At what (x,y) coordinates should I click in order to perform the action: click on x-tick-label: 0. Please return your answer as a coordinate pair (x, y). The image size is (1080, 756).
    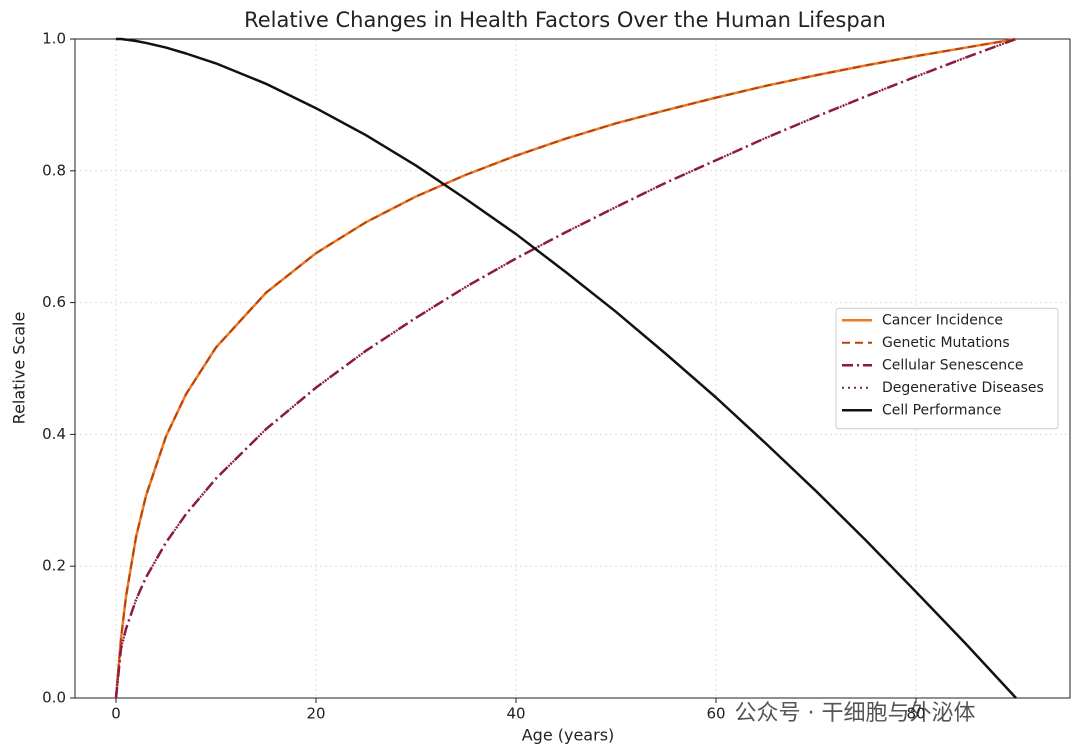
    Looking at the image, I should click on (116, 714).